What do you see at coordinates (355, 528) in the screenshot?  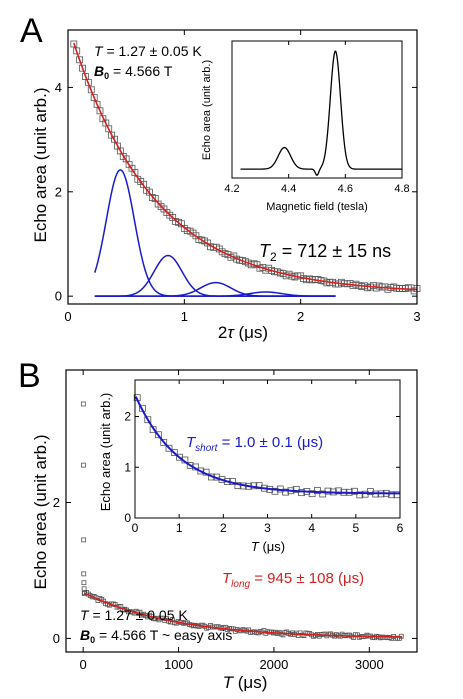 I see `panel-b-inset-x-tick-label: 5` at bounding box center [355, 528].